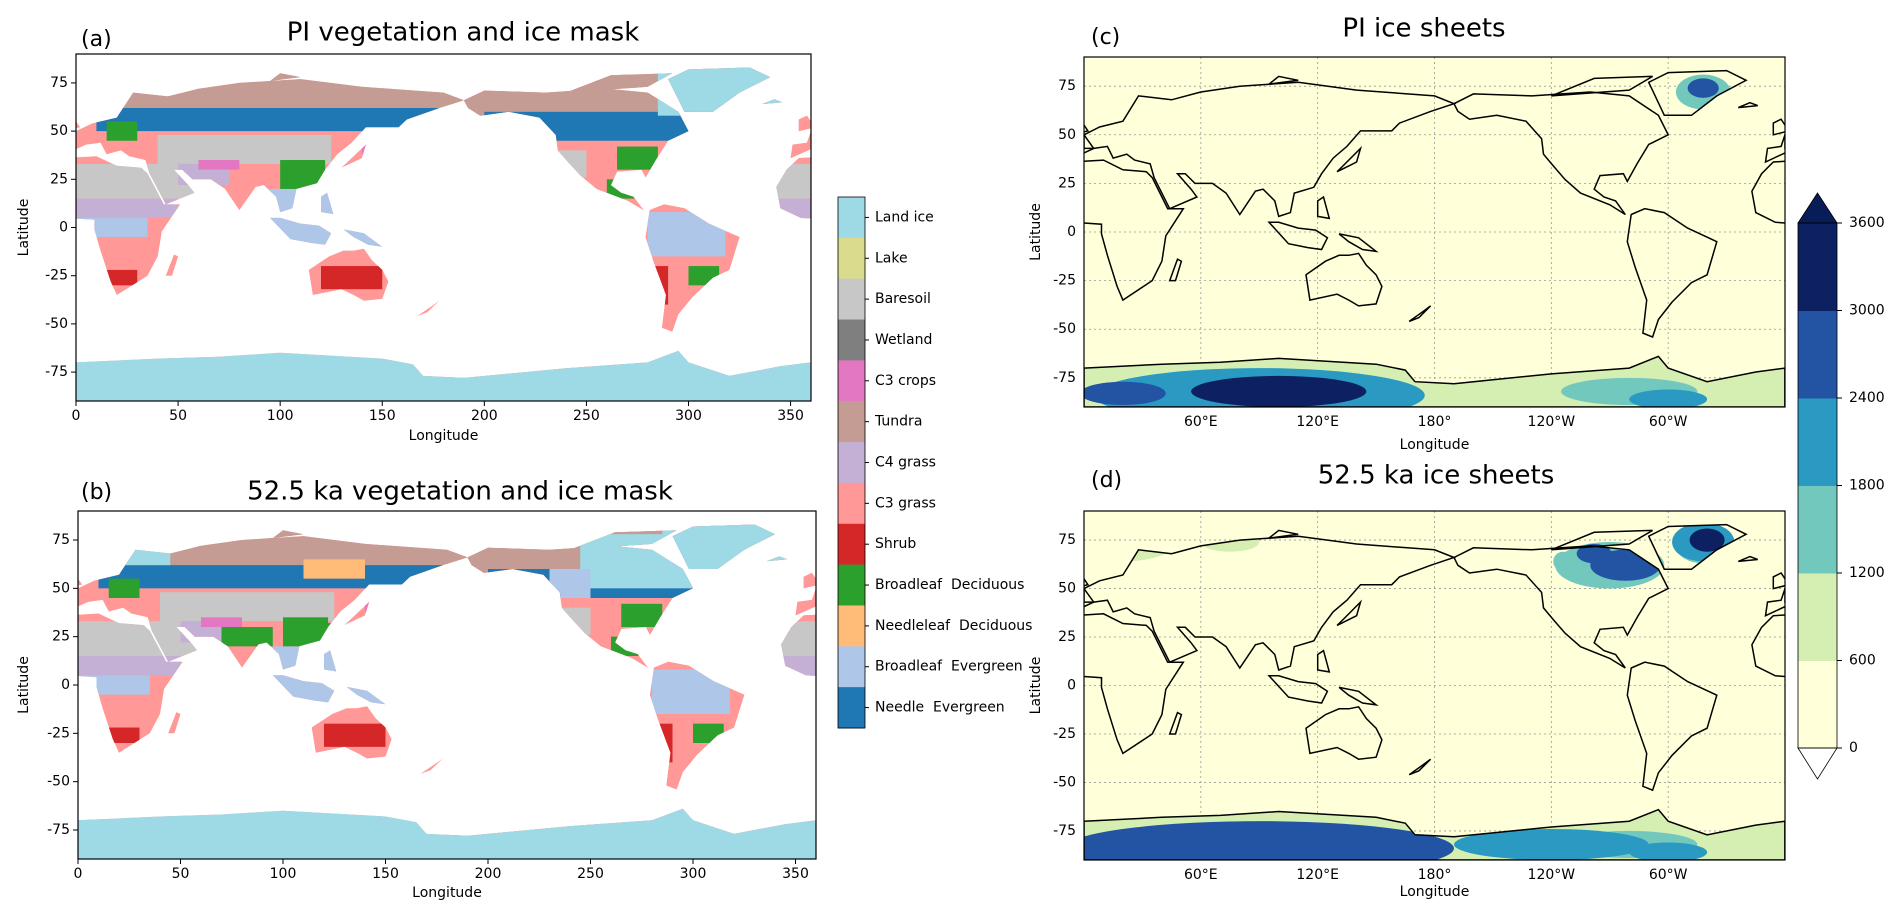 The height and width of the screenshot is (920, 1892). Describe the element at coordinates (76, 416) in the screenshot. I see `x-tick-label: 0` at that location.